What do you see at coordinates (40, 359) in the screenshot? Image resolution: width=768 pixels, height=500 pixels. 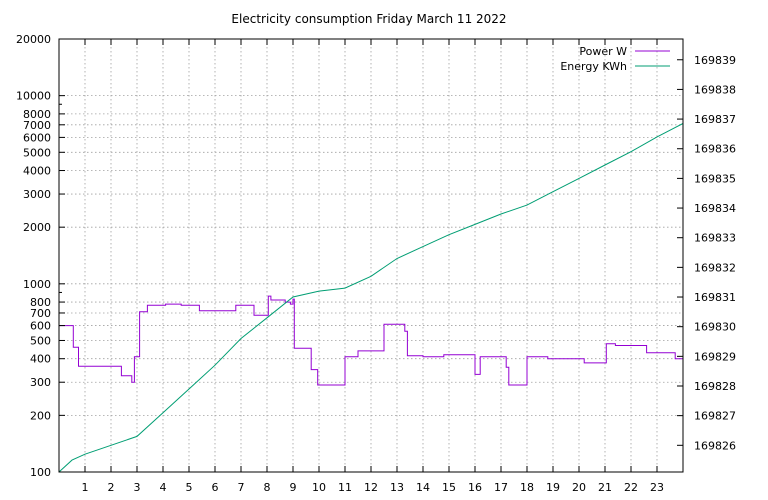 I see `y-left-tick-label: 400` at bounding box center [40, 359].